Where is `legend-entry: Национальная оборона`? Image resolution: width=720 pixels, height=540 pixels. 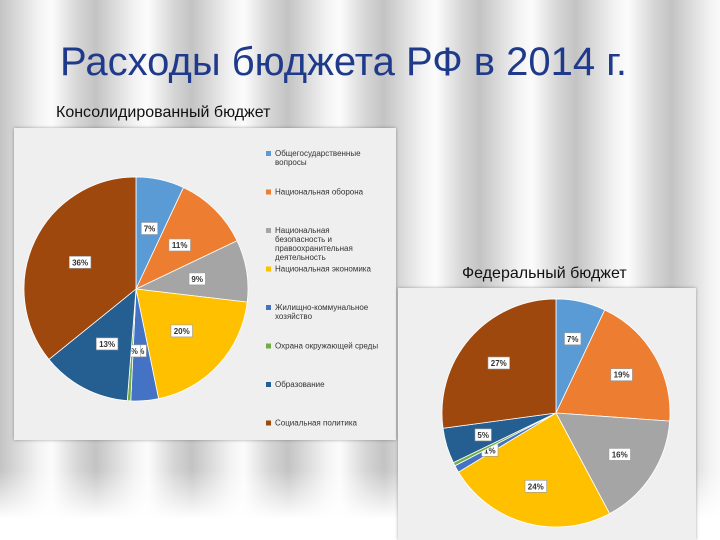
legend-entry: Национальная оборона is located at coordinates (319, 192).